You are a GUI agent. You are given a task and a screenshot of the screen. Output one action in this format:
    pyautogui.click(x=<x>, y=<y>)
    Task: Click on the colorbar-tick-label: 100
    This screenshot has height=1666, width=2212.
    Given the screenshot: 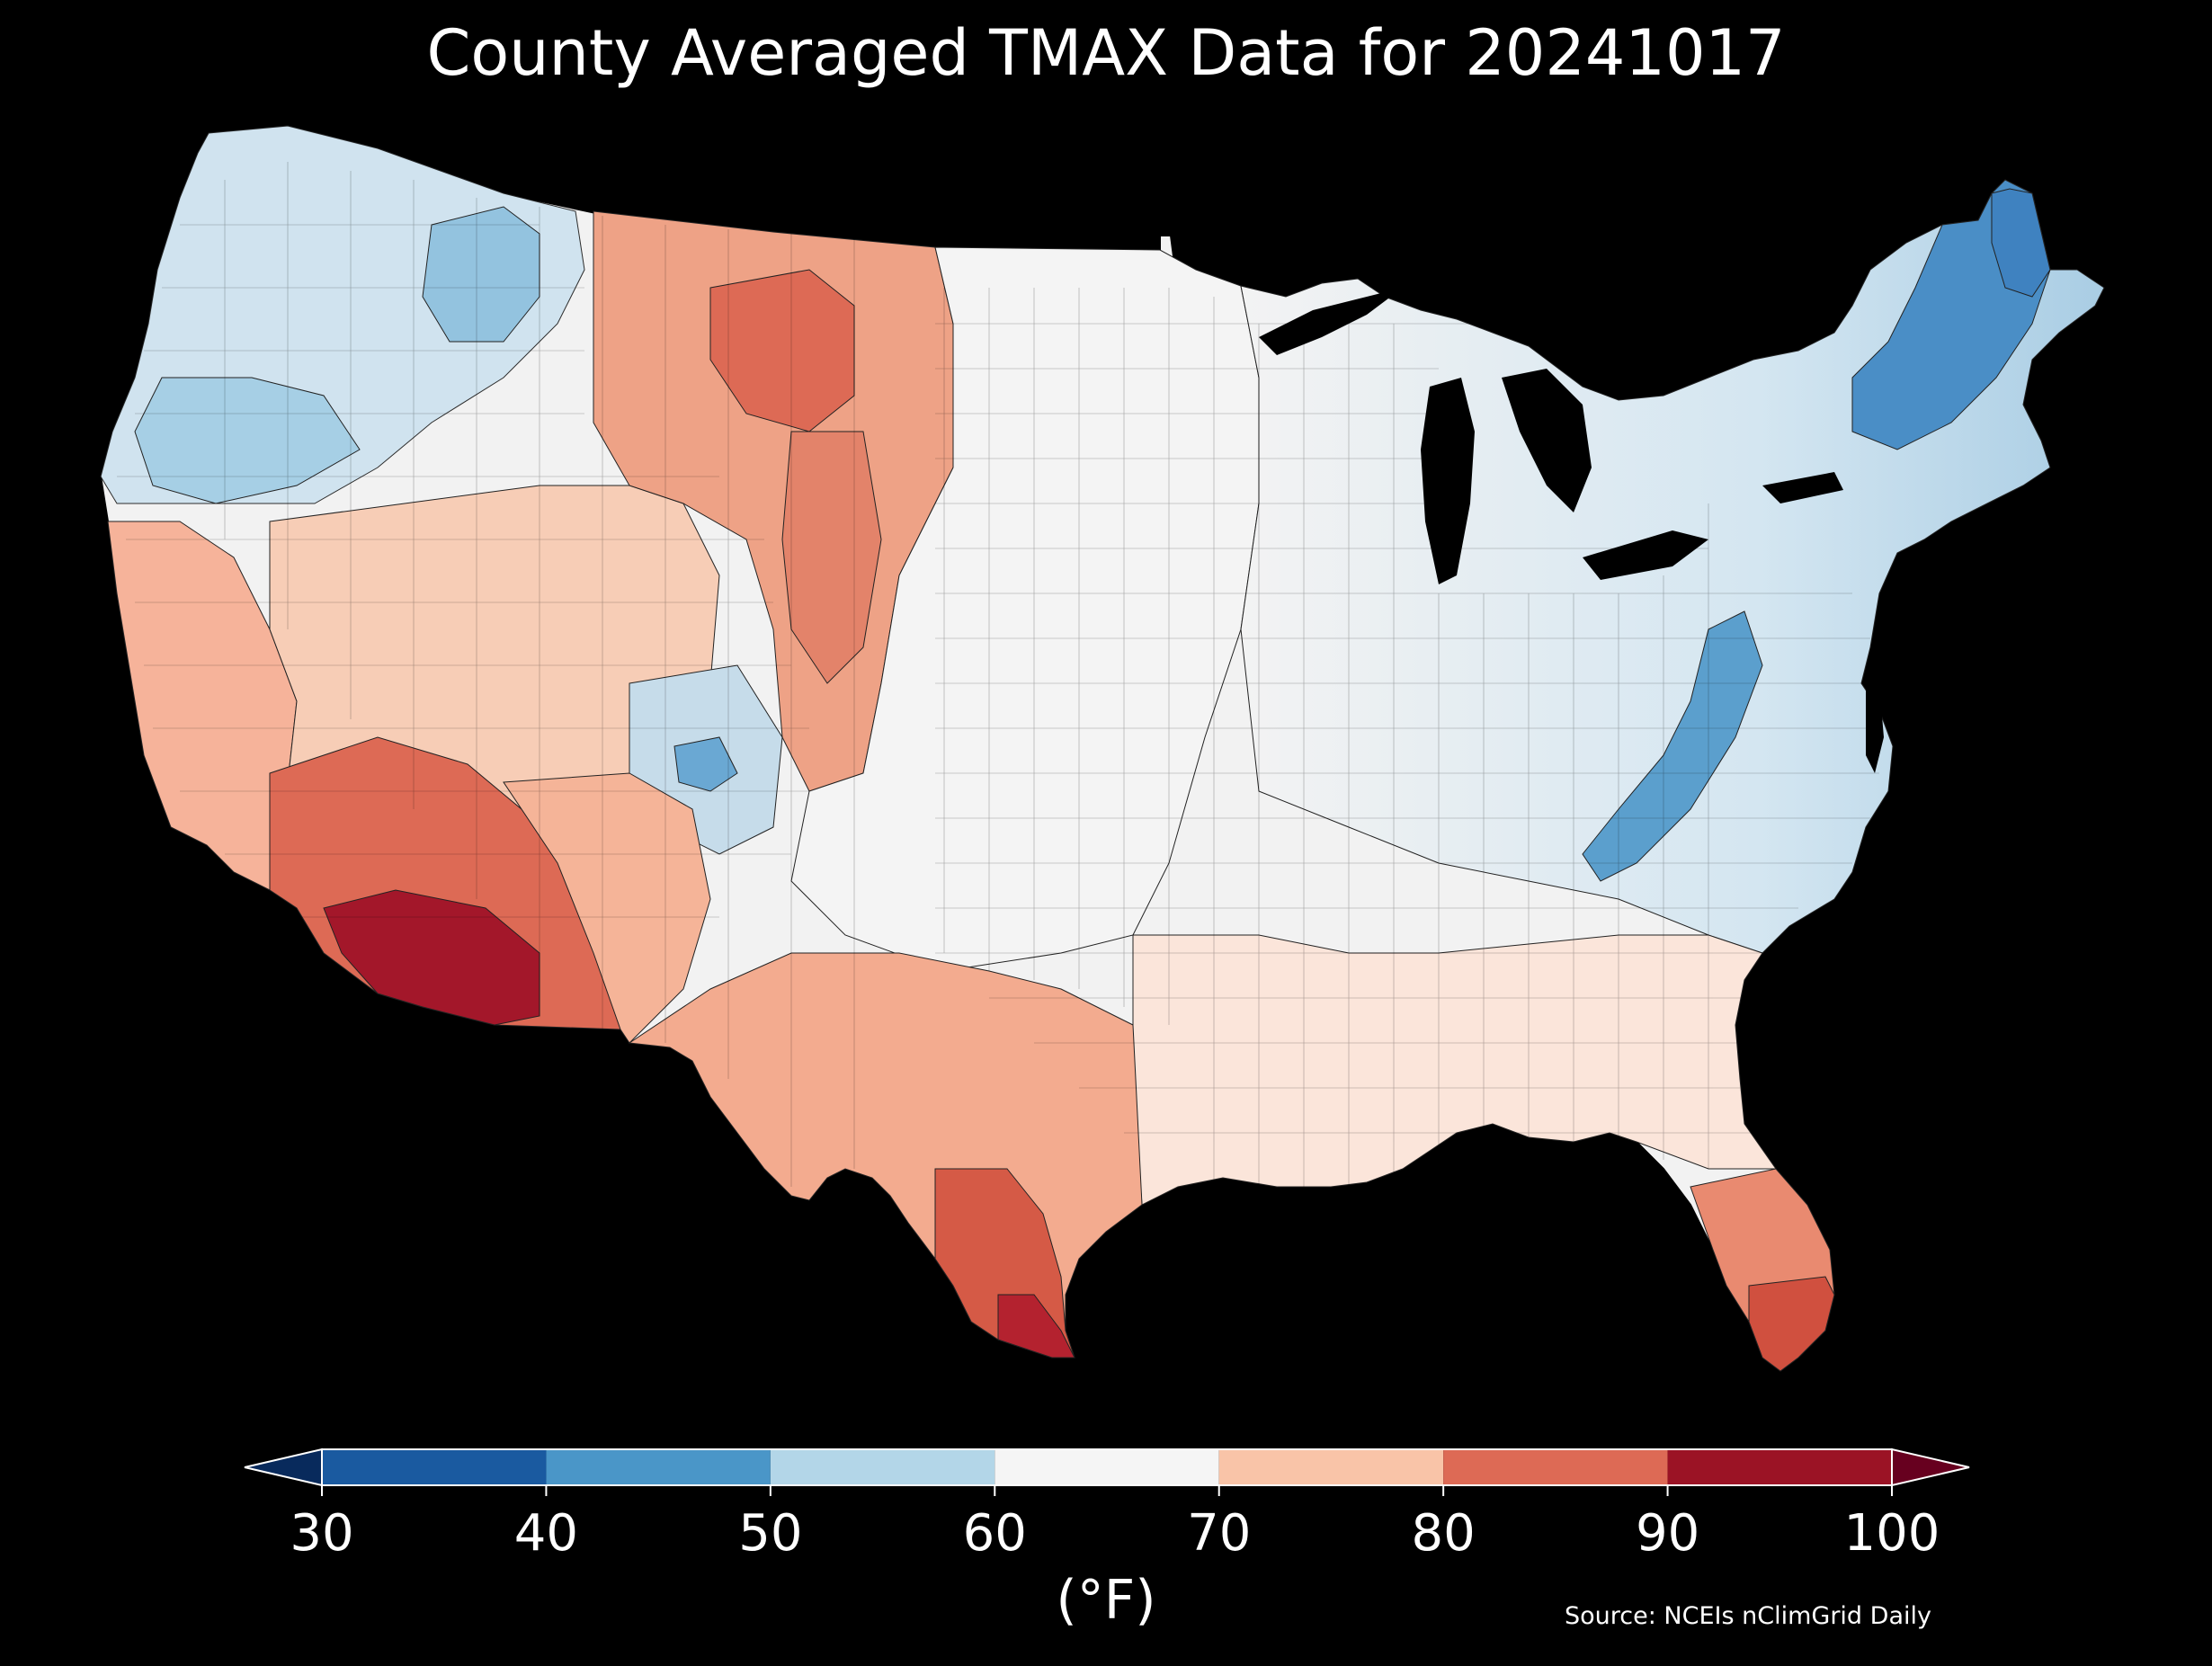 What is the action you would take?
    pyautogui.click(x=1892, y=1533)
    